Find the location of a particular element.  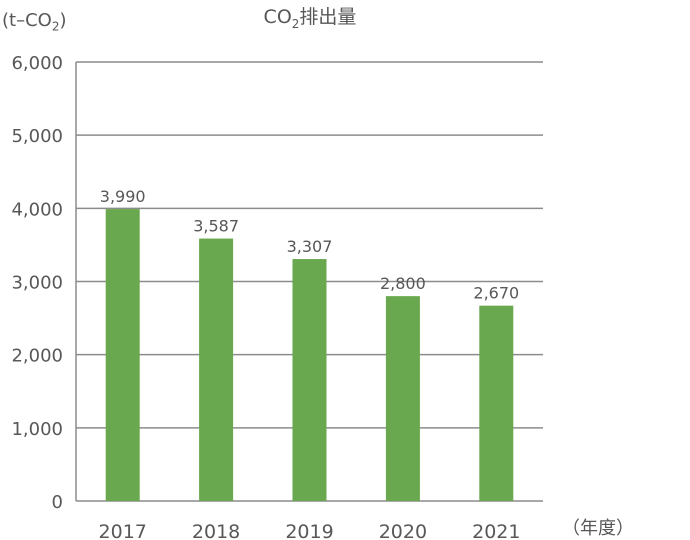

y-axis-unit-label: (t–CO2) is located at coordinates (34, 22).